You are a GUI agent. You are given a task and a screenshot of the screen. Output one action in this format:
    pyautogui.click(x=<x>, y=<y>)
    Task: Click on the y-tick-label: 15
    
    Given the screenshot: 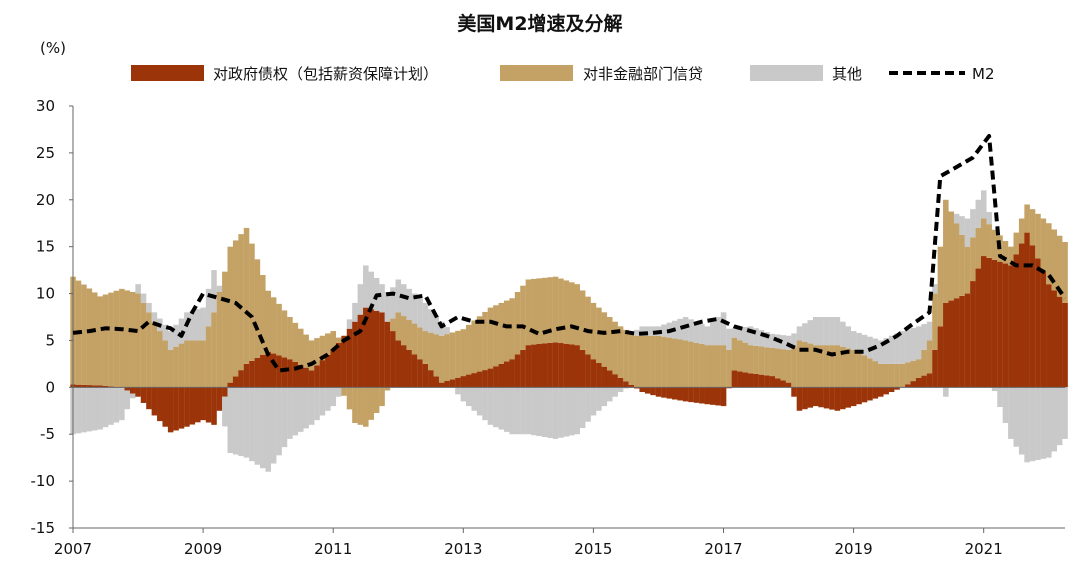 What is the action you would take?
    pyautogui.click(x=45, y=247)
    